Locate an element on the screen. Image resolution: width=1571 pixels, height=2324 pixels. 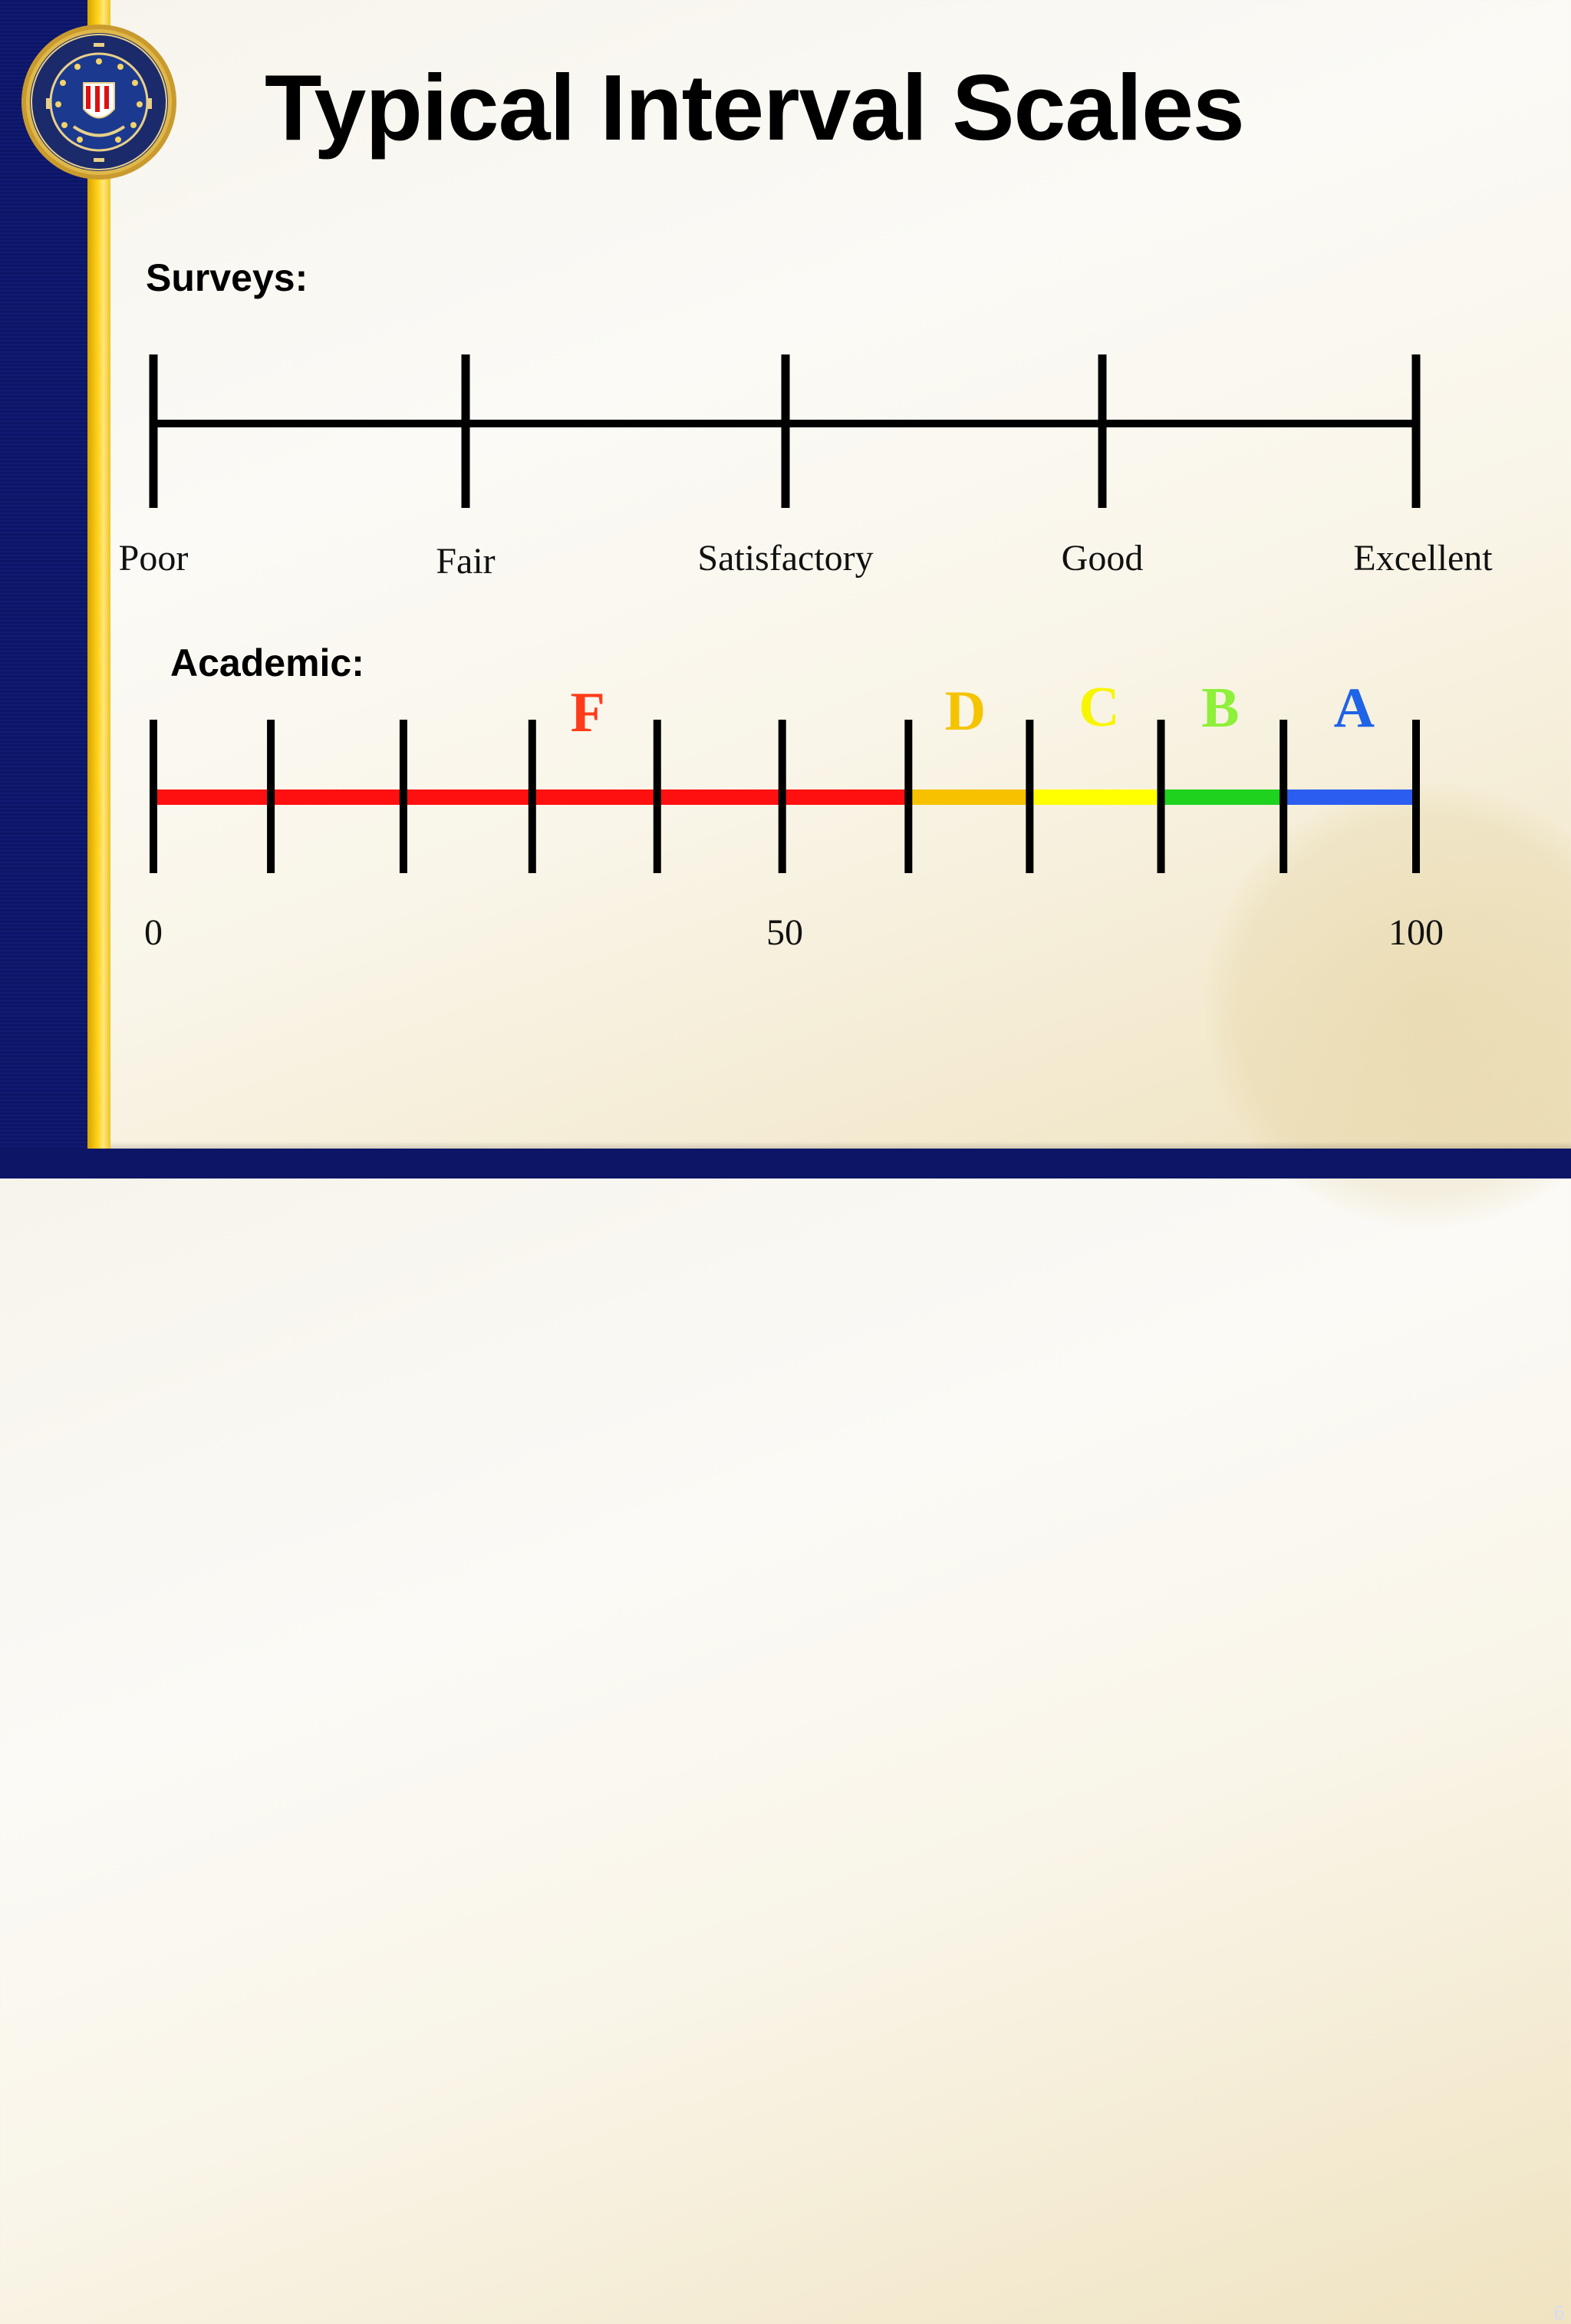
survey-point-label: Excellent is located at coordinates (1423, 558).